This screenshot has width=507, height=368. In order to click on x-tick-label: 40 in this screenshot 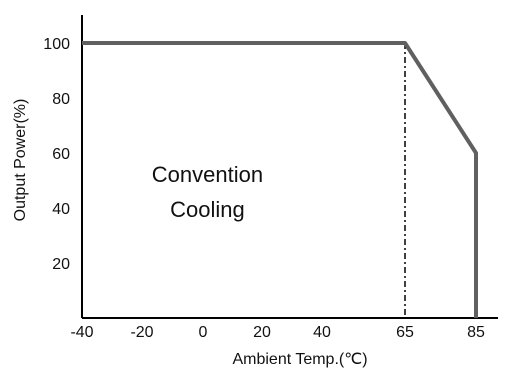, I will do `click(322, 332)`.